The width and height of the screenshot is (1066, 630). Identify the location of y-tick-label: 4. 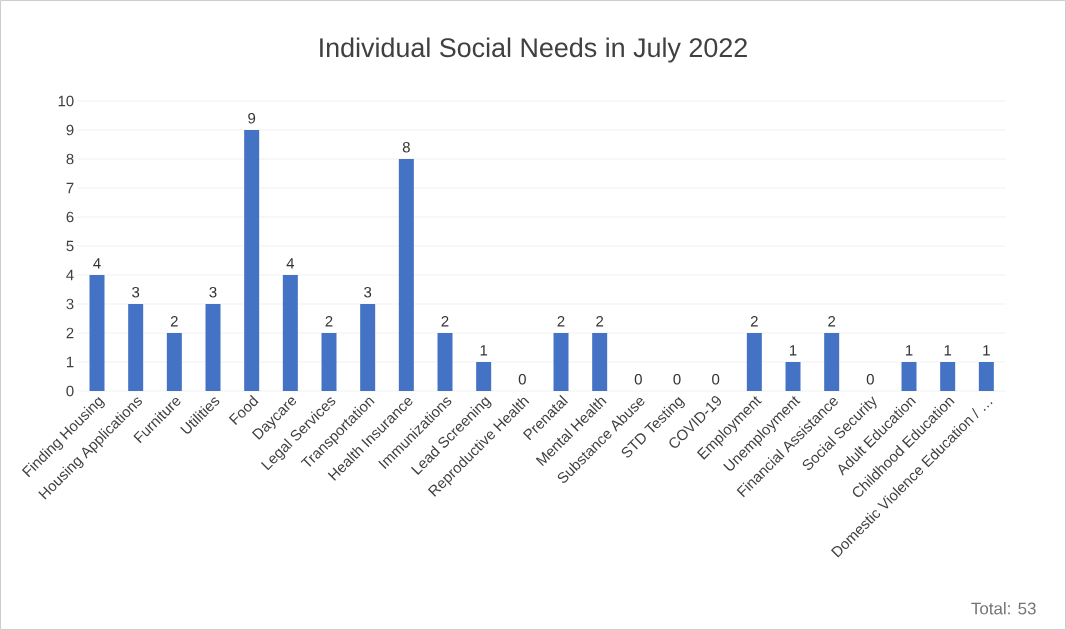
(70, 275).